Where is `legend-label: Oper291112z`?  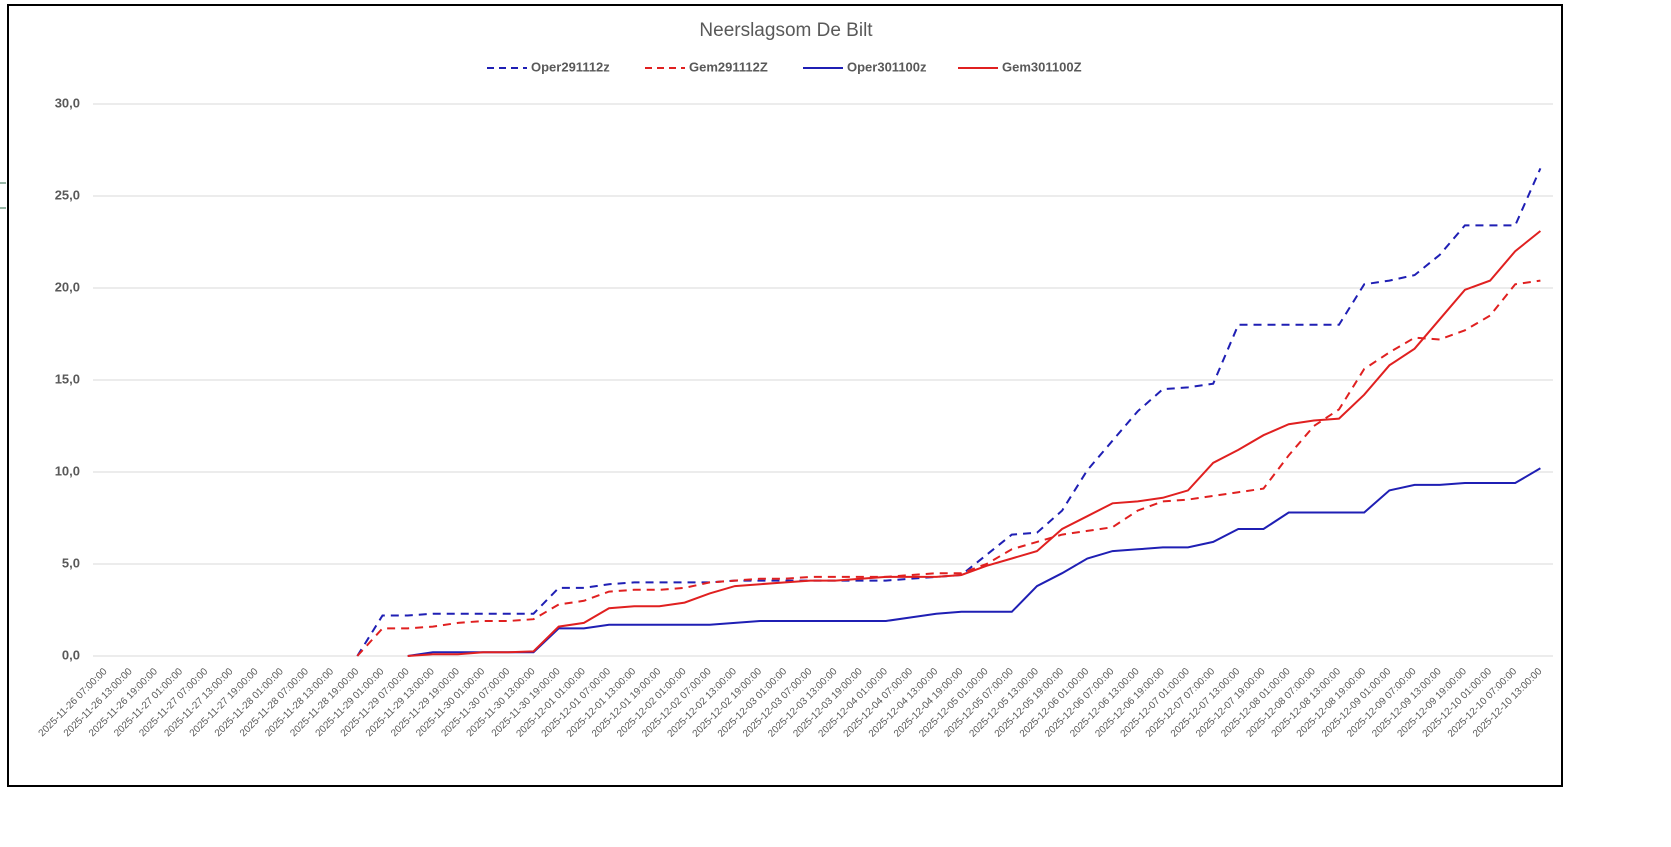 legend-label: Oper291112z is located at coordinates (570, 66).